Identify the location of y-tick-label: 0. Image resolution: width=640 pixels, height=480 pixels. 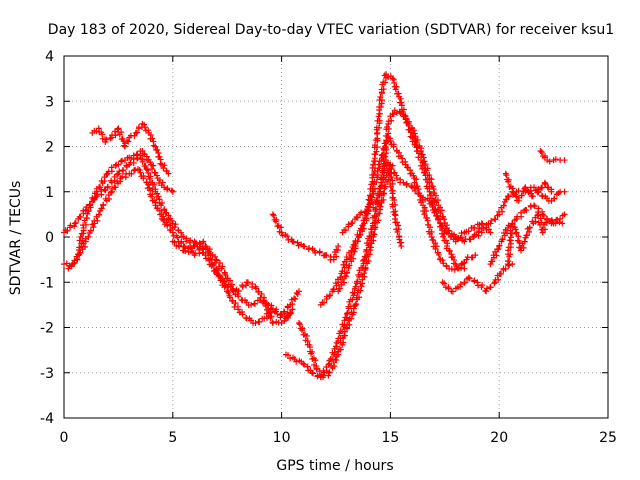
(49, 238).